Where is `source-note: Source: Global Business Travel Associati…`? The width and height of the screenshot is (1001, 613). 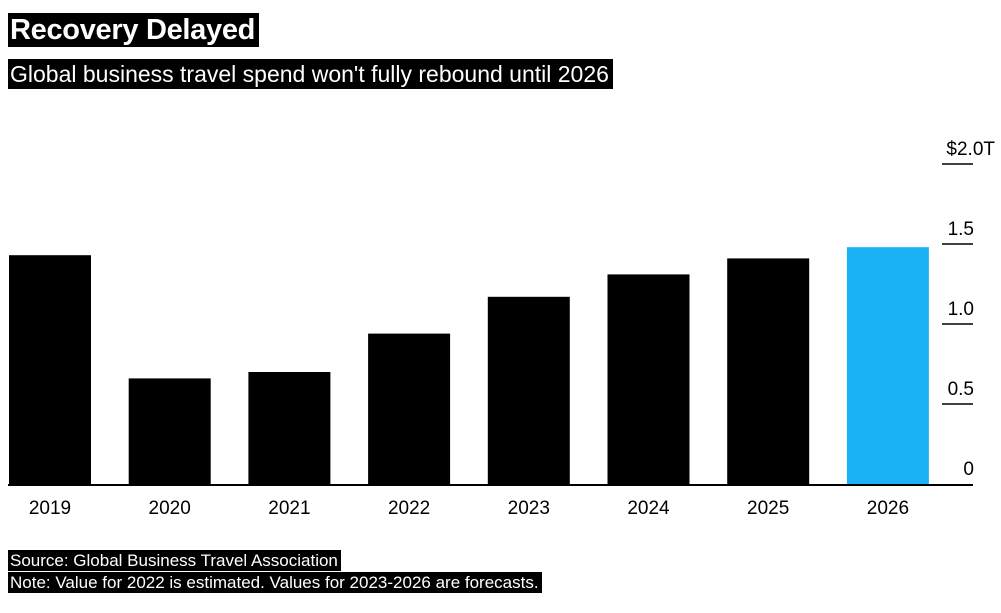 source-note: Source: Global Business Travel Associati… is located at coordinates (174, 560).